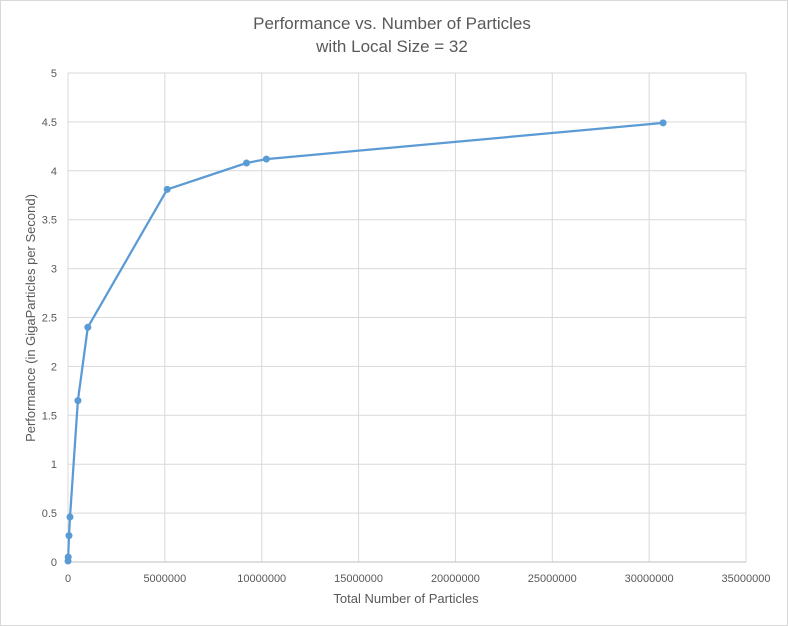  I want to click on y-tick-label: 1.5, so click(49, 416).